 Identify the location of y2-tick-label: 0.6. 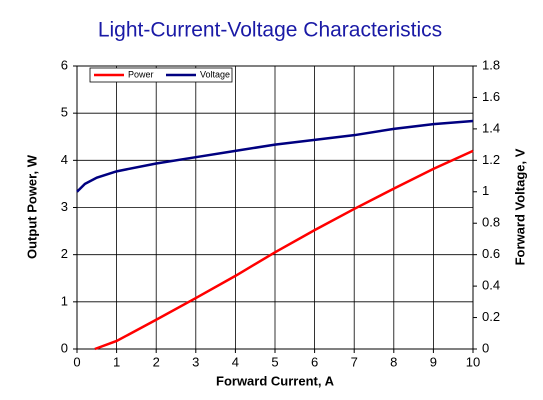
(491, 253).